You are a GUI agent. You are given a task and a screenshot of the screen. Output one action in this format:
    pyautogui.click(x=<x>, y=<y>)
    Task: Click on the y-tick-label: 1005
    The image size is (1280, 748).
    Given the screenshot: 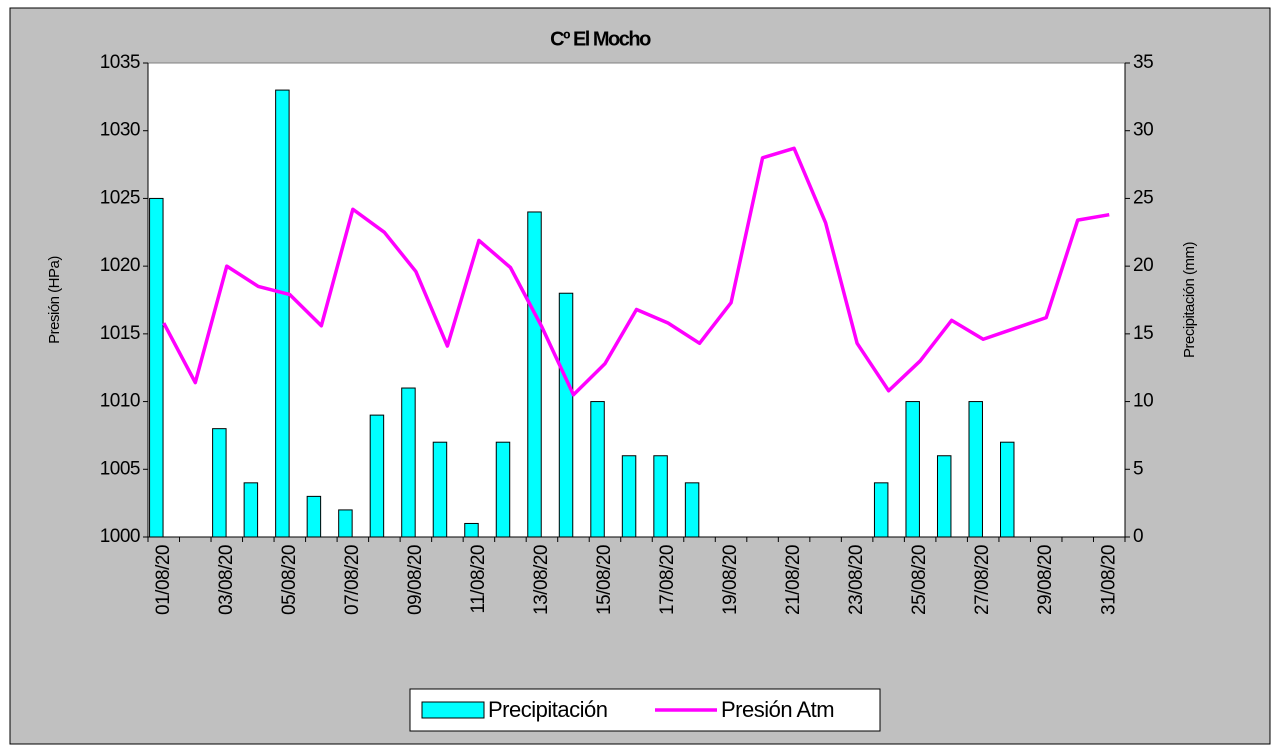 What is the action you would take?
    pyautogui.click(x=120, y=468)
    